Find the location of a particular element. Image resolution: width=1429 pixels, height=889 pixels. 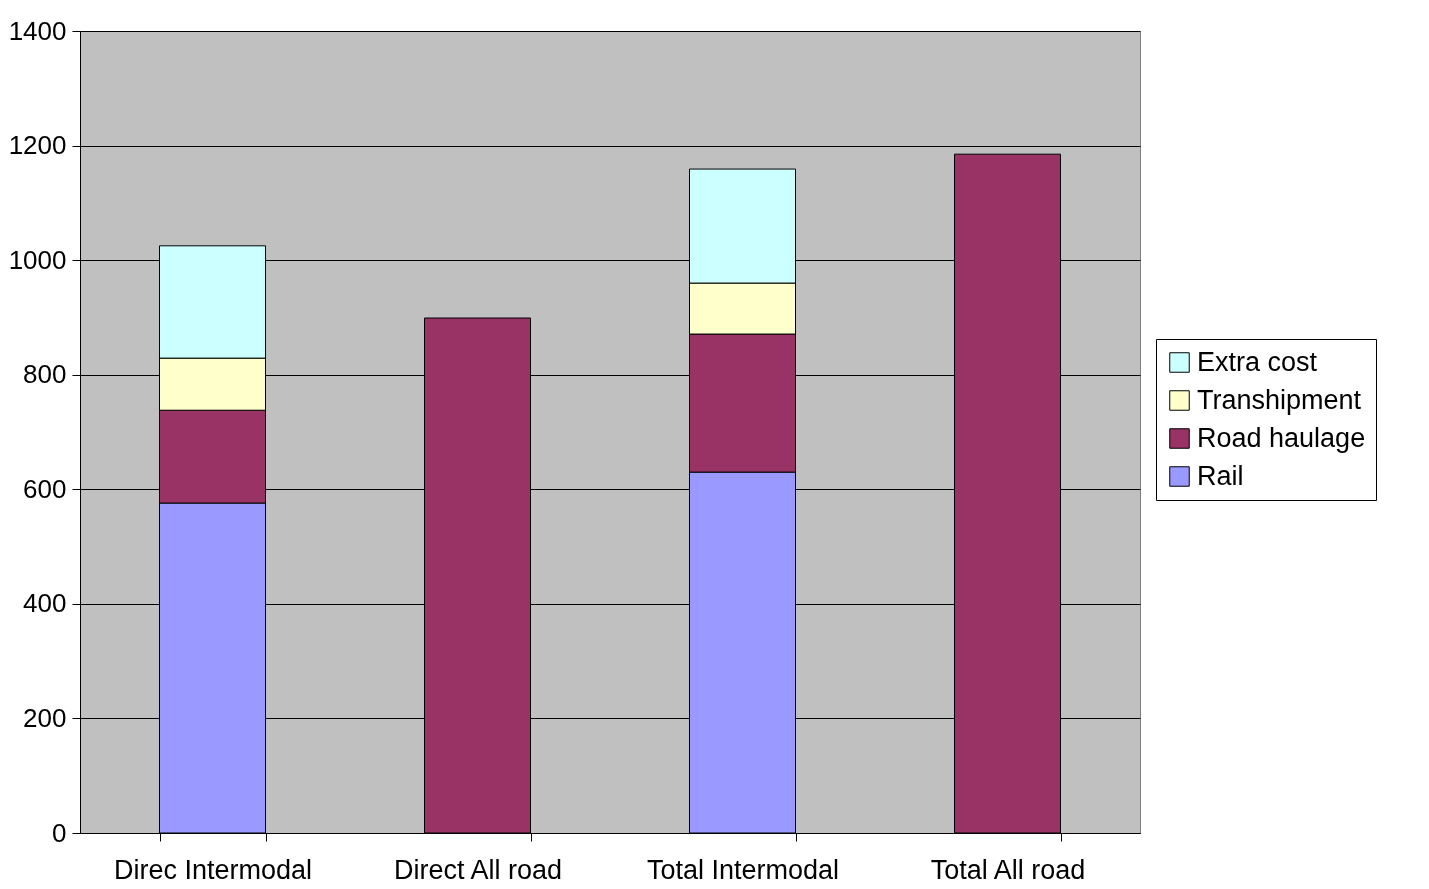

y-tick-label: 600 is located at coordinates (45, 488).